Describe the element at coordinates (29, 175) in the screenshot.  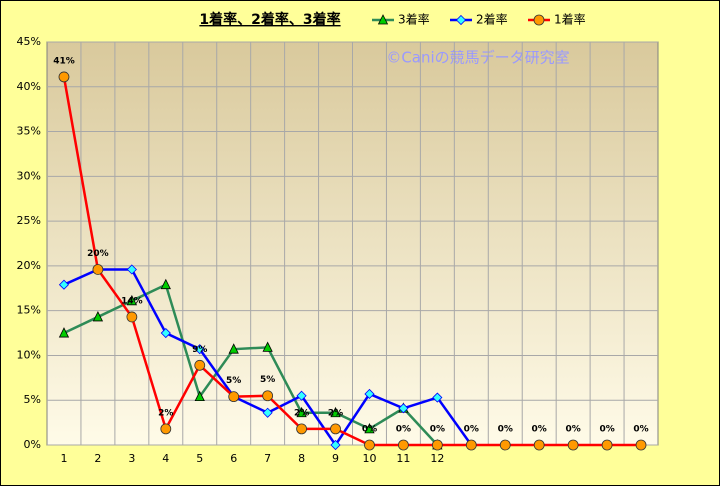
I see `y-tick-label: 30%` at that location.